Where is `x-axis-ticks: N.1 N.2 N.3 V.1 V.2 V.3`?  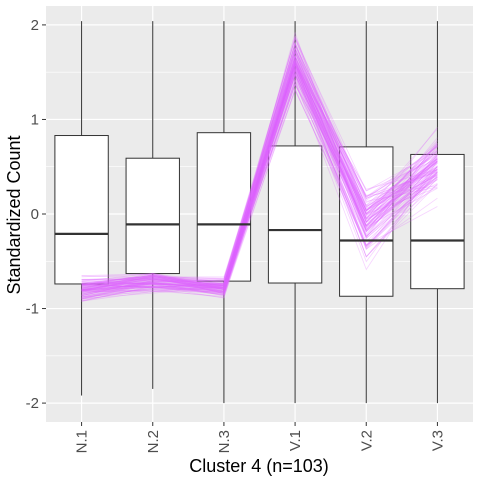
x-axis-ticks: N.1 N.2 N.3 V.1 V.2 V.3 is located at coordinates (260, 437).